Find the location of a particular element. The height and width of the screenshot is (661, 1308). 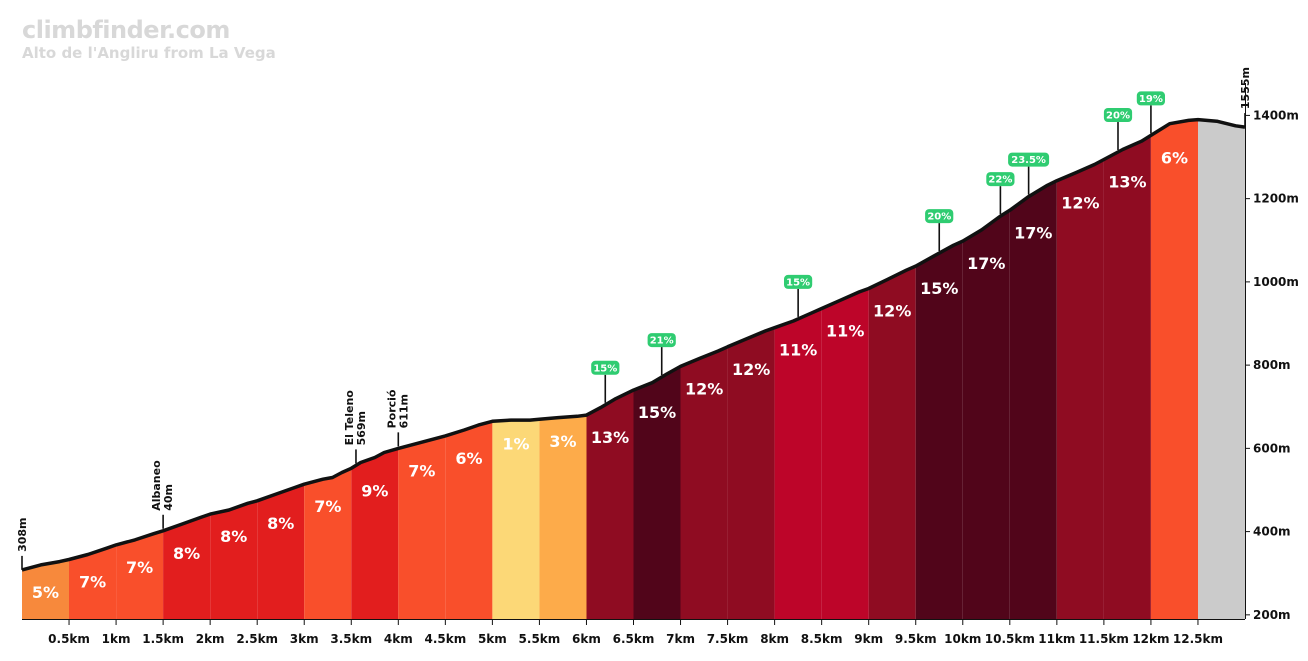

x-tick-label: 7.5km is located at coordinates (728, 639).